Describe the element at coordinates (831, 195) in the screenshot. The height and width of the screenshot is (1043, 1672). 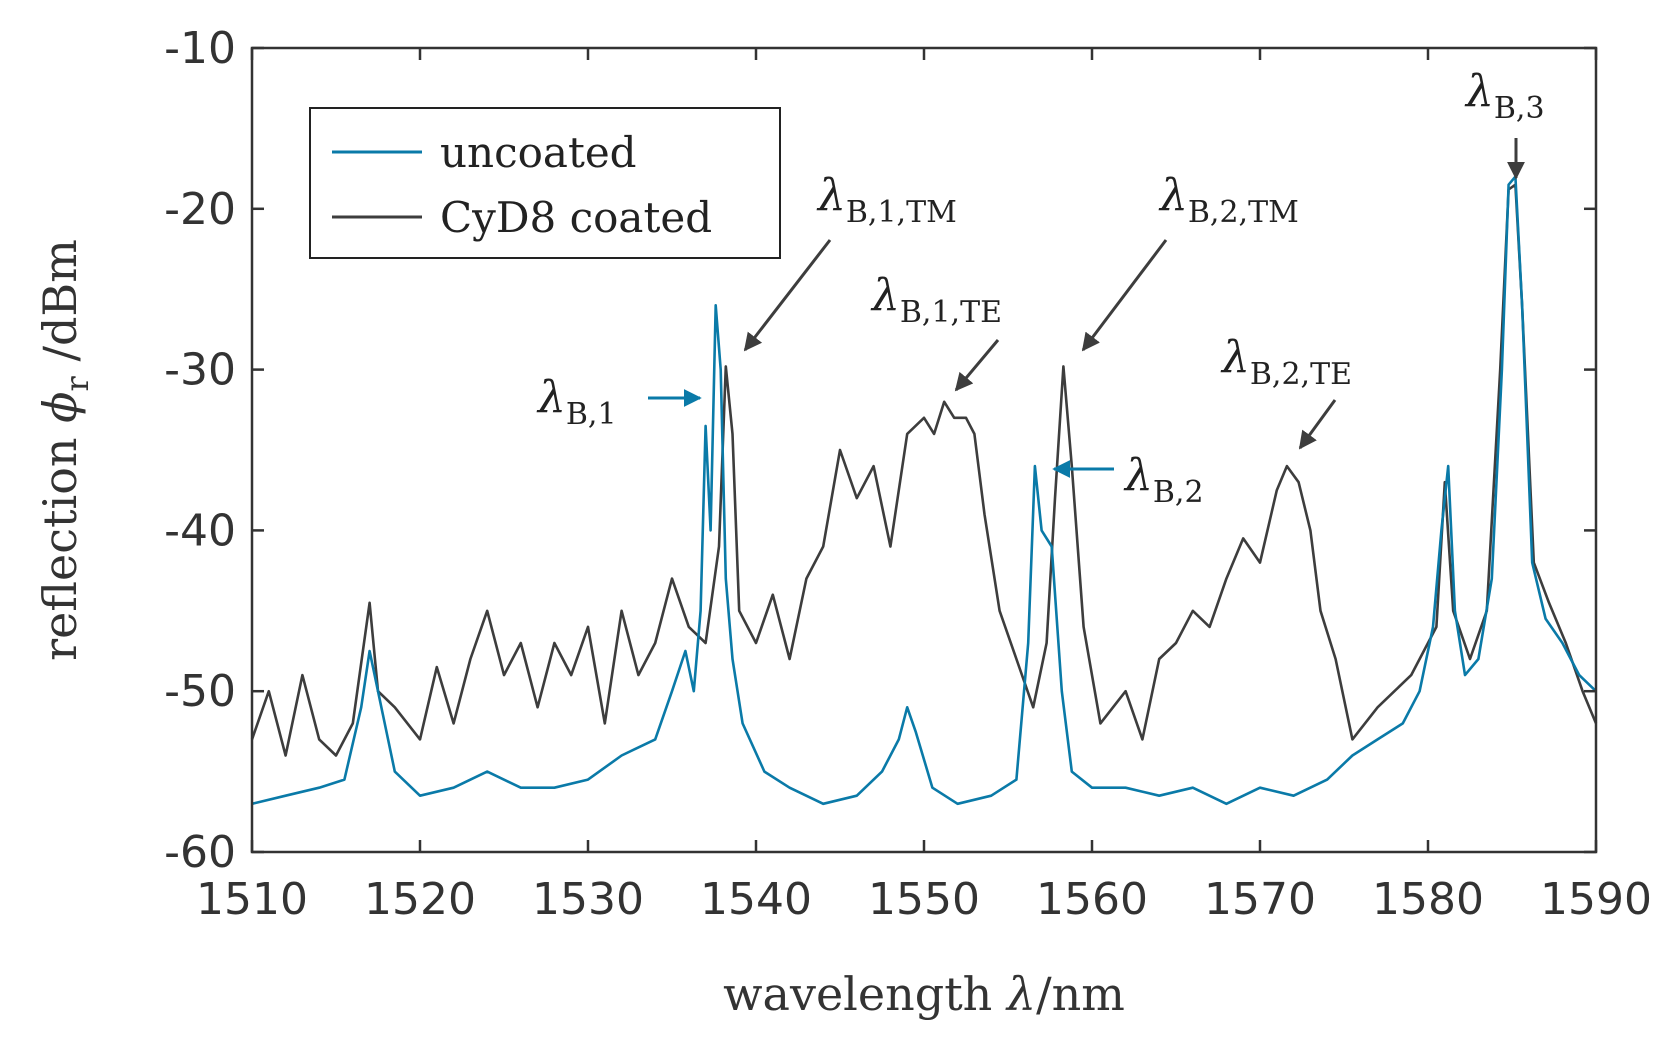
I see `ann-b1tm-main: λ` at that location.